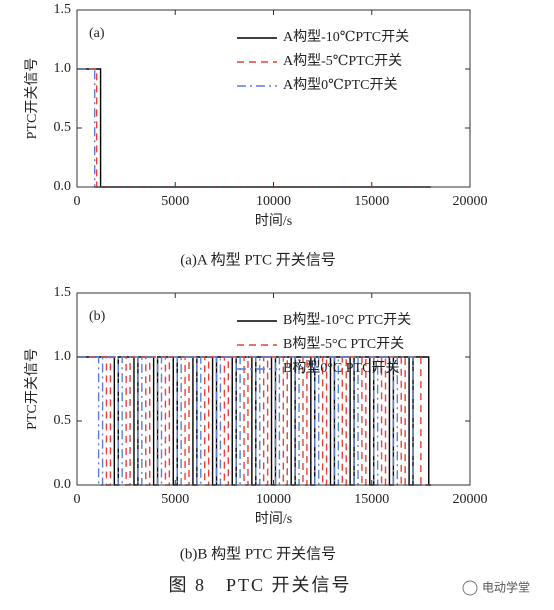 Image resolution: width=554 pixels, height=610 pixels. What do you see at coordinates (347, 320) in the screenshot?
I see `legend-label: B构型-10°C PTC开关` at bounding box center [347, 320].